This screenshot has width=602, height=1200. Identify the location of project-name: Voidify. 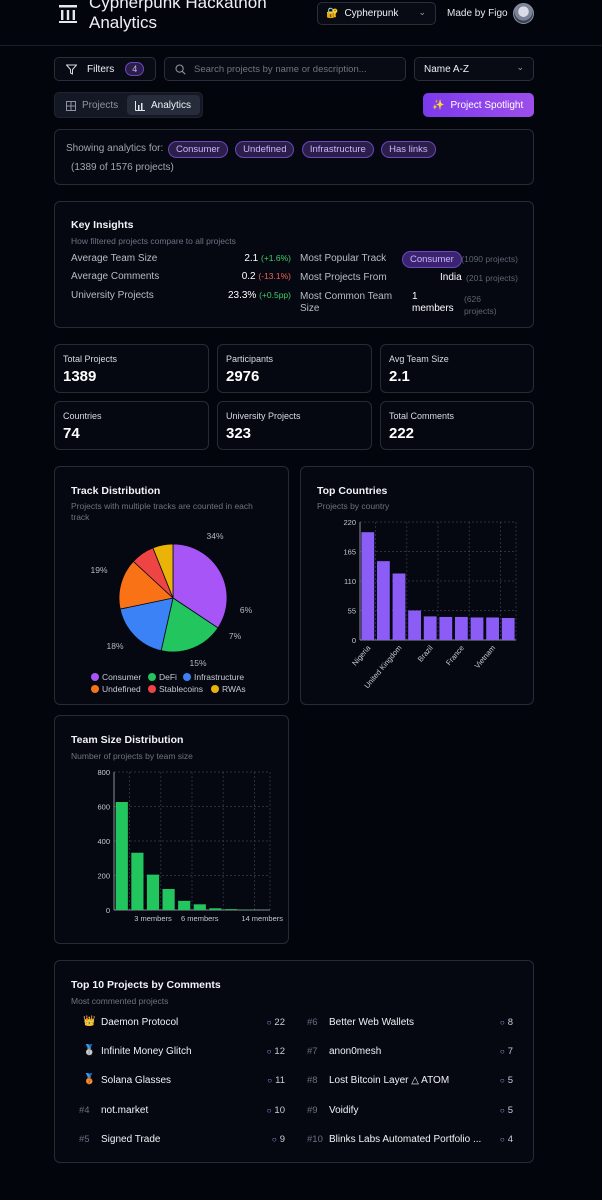
(344, 1110).